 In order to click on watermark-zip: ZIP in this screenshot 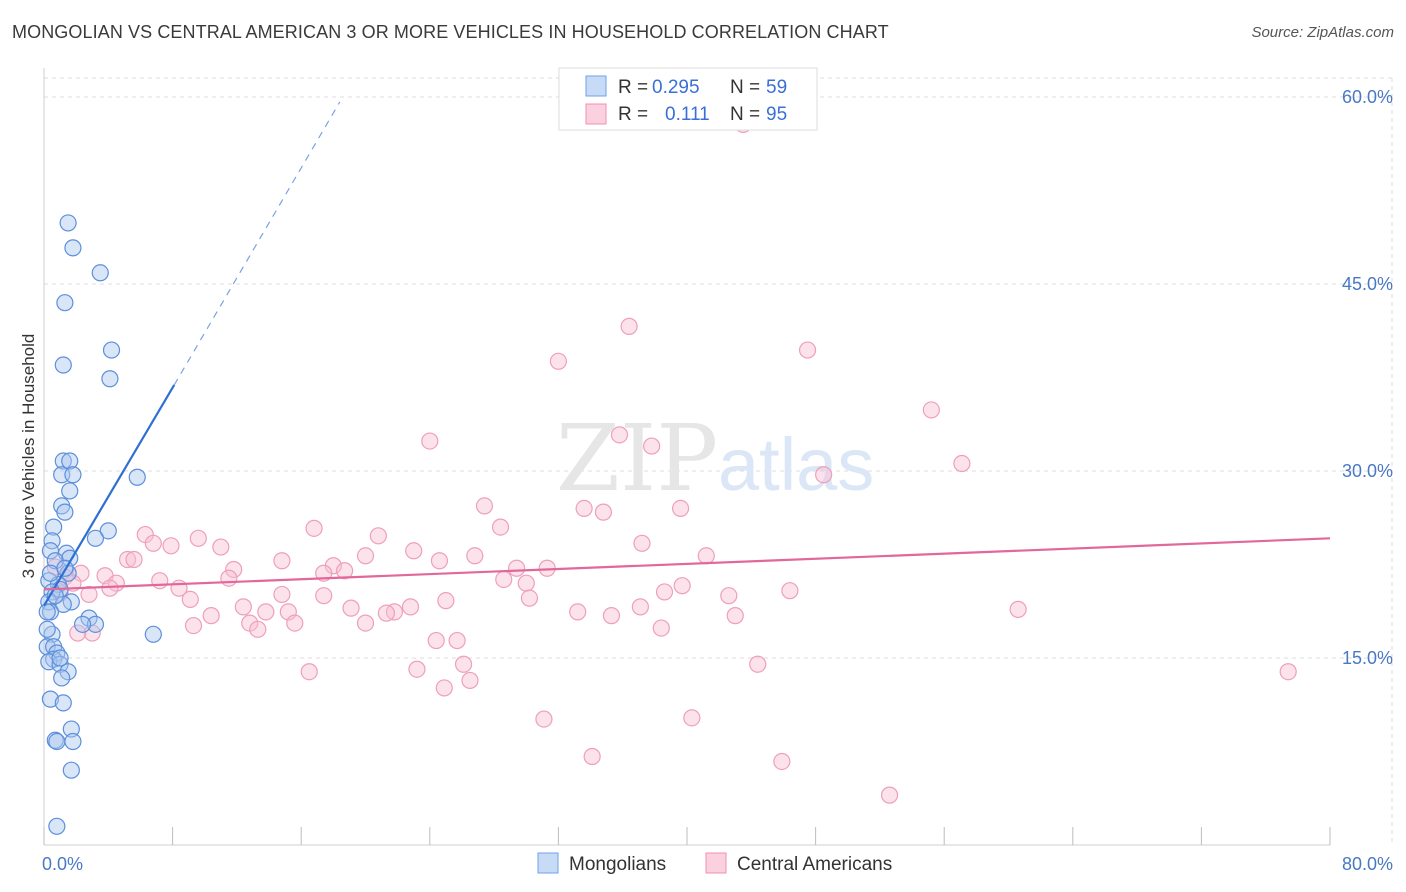, I will do `click(637, 458)`.